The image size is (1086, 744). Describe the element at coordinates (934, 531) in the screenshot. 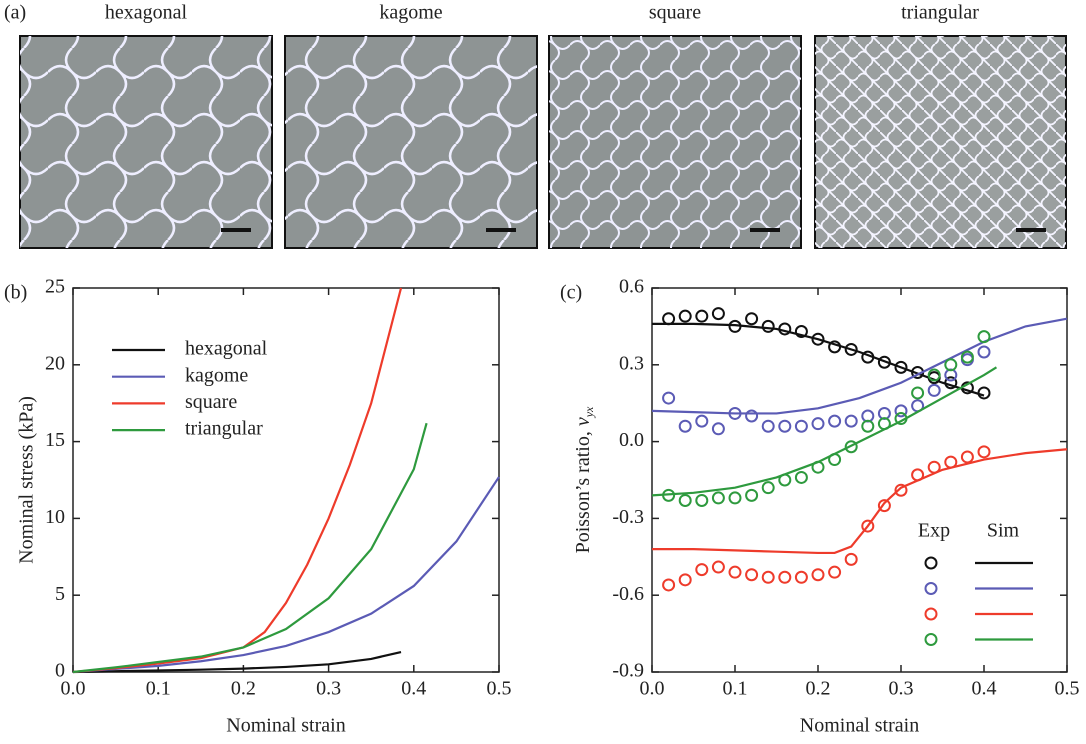

I see `legend-header: Exp` at that location.